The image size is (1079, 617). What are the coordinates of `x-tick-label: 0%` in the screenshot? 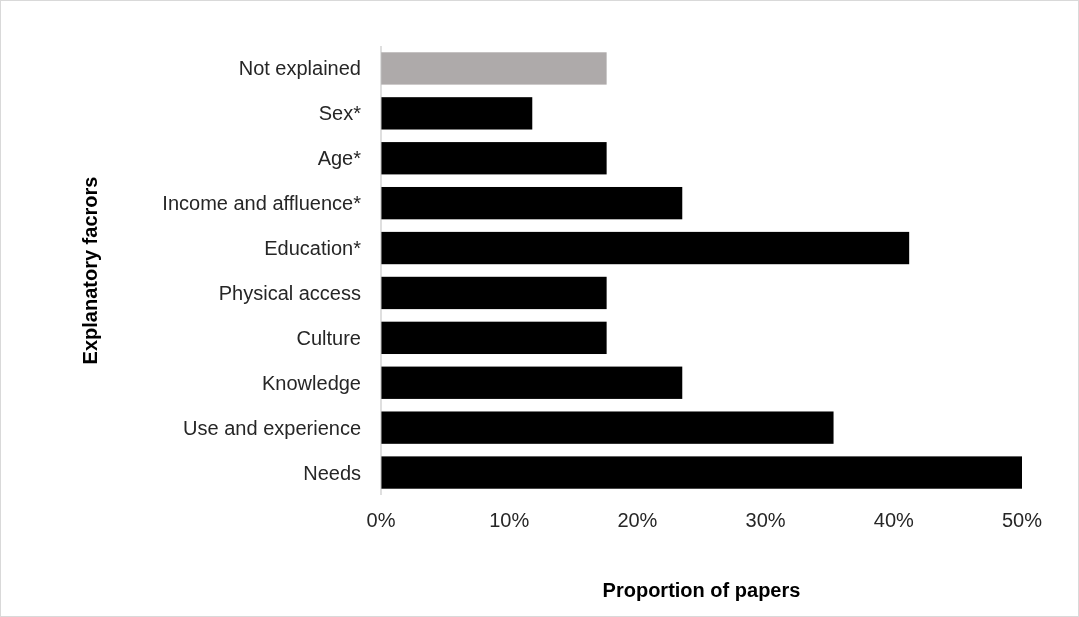 It's located at (381, 520).